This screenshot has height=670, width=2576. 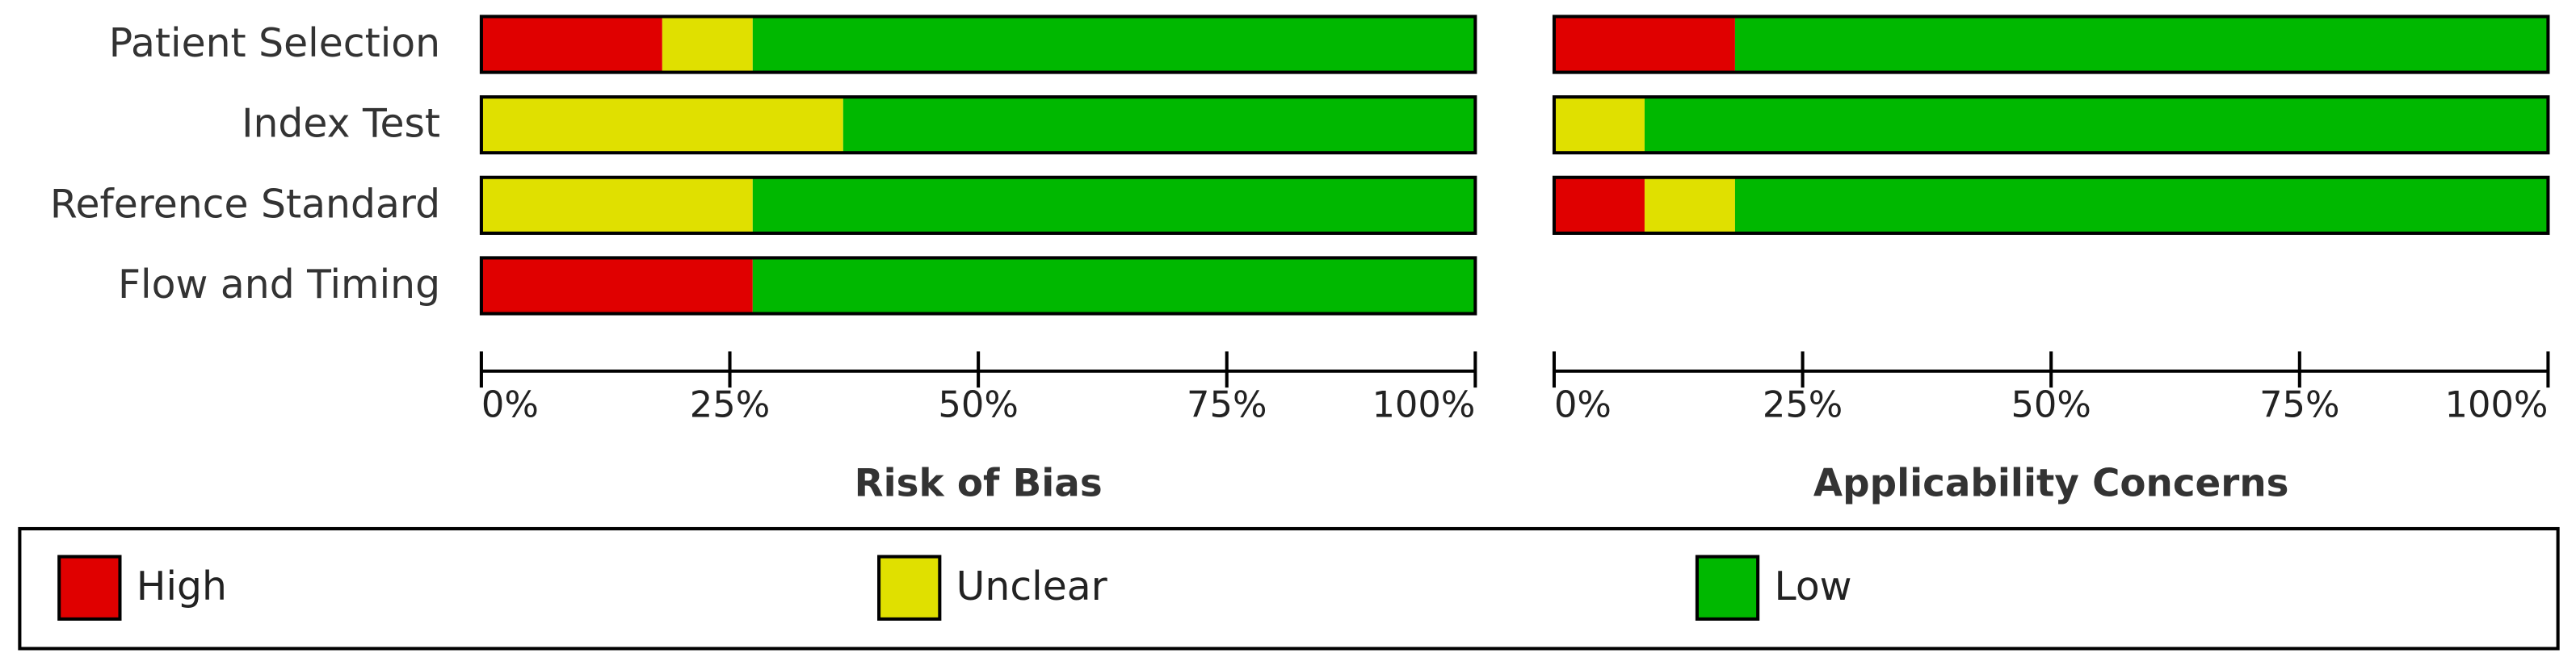 I want to click on legend-label: Low, so click(x=1813, y=586).